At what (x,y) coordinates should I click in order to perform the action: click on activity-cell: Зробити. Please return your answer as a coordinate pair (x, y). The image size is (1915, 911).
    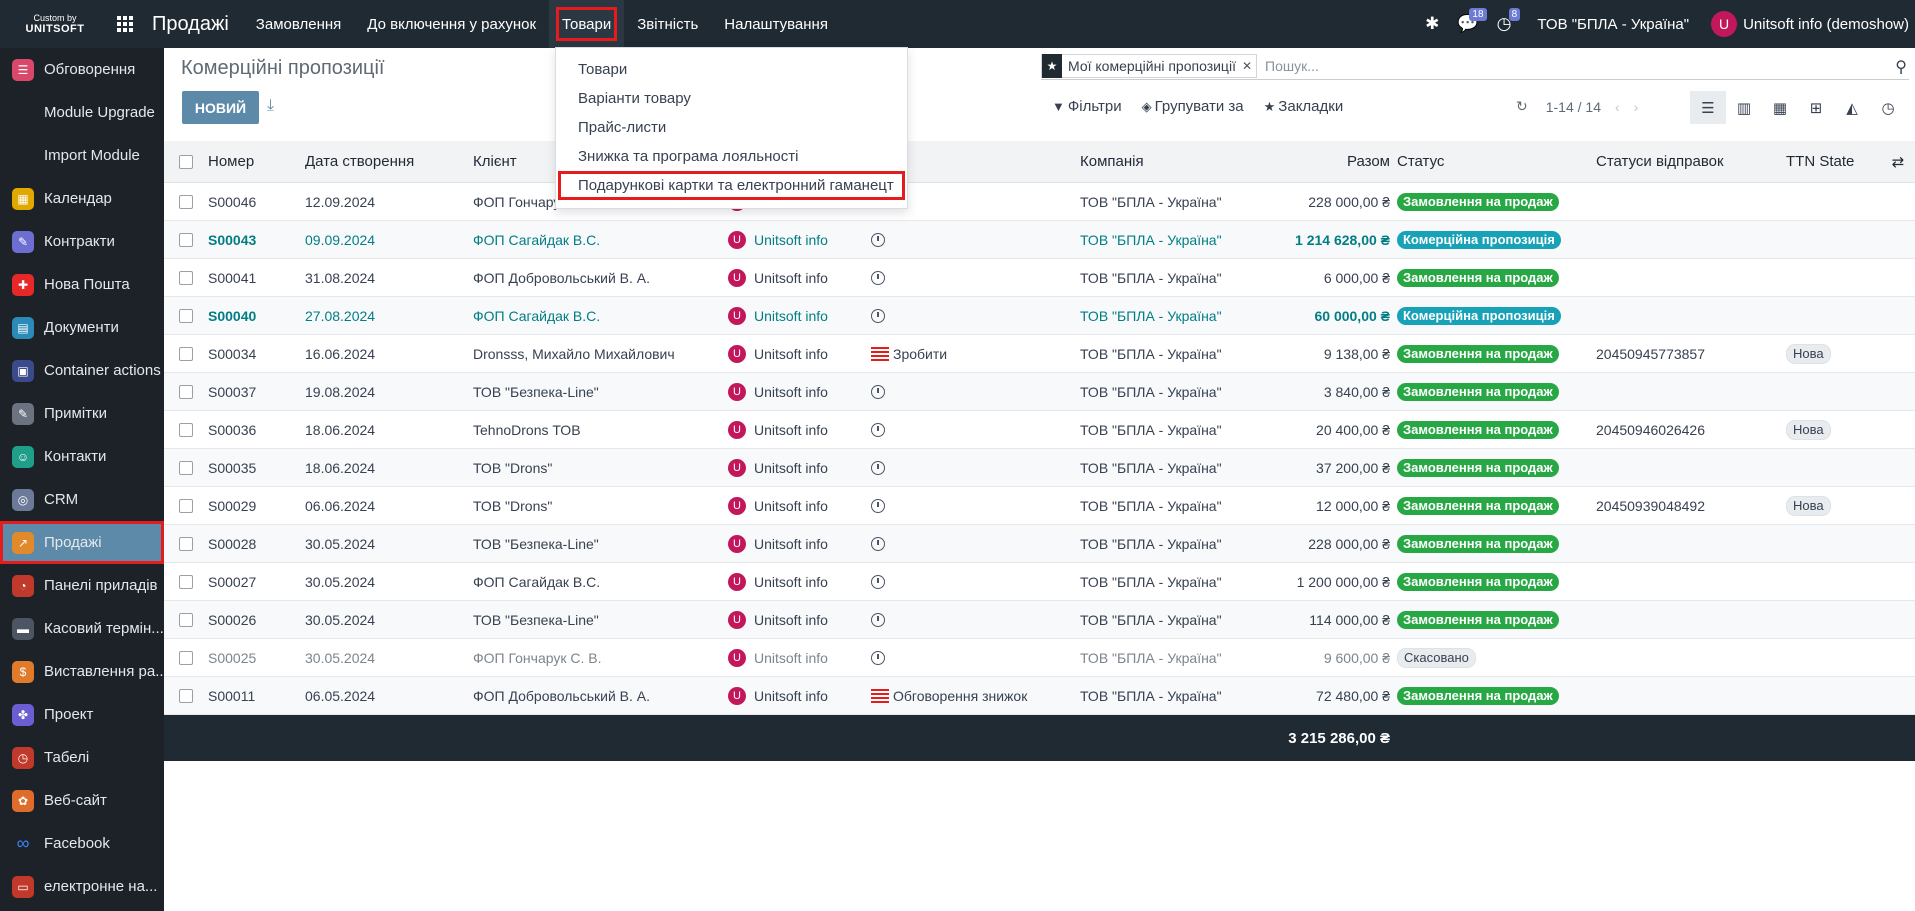
    Looking at the image, I should click on (975, 354).